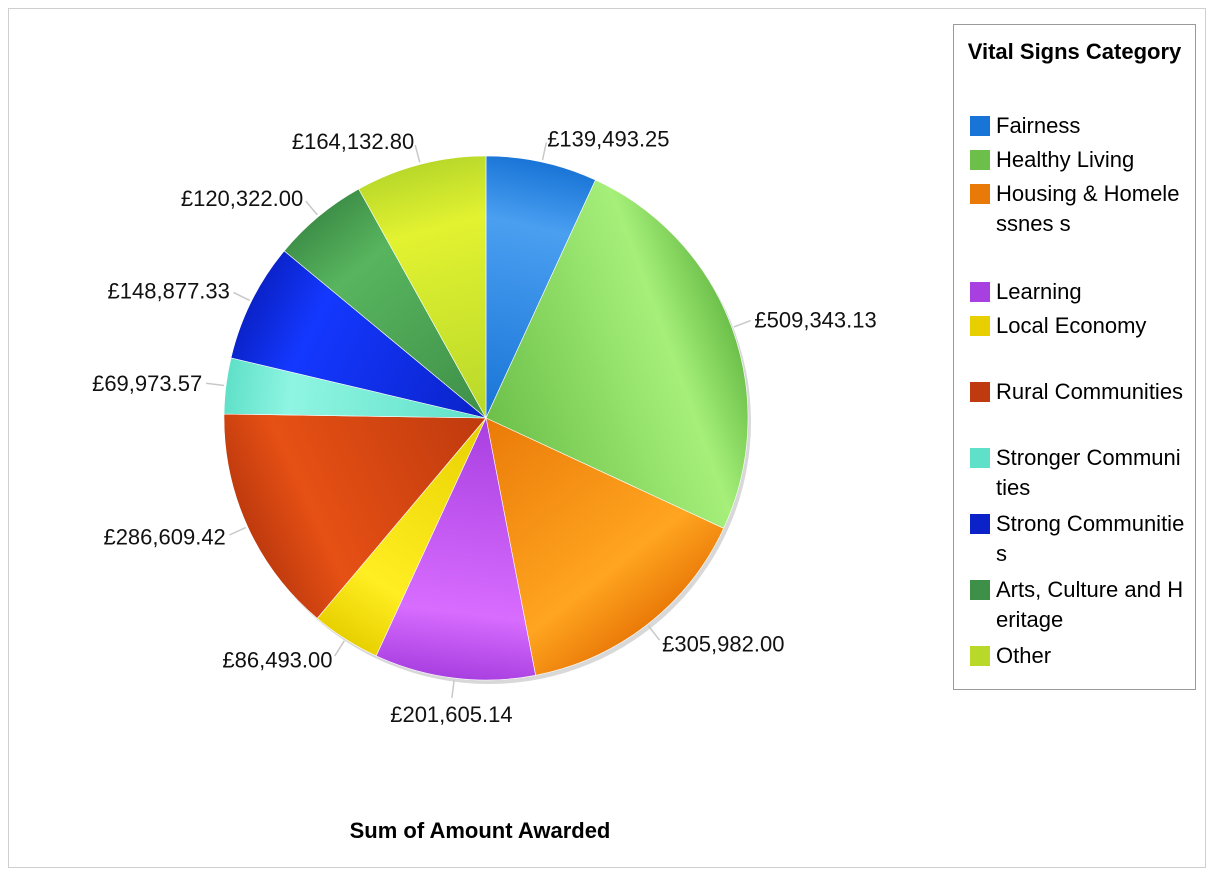 The height and width of the screenshot is (872, 1210). What do you see at coordinates (455, 549) in the screenshot?
I see `pie-slice-learning` at bounding box center [455, 549].